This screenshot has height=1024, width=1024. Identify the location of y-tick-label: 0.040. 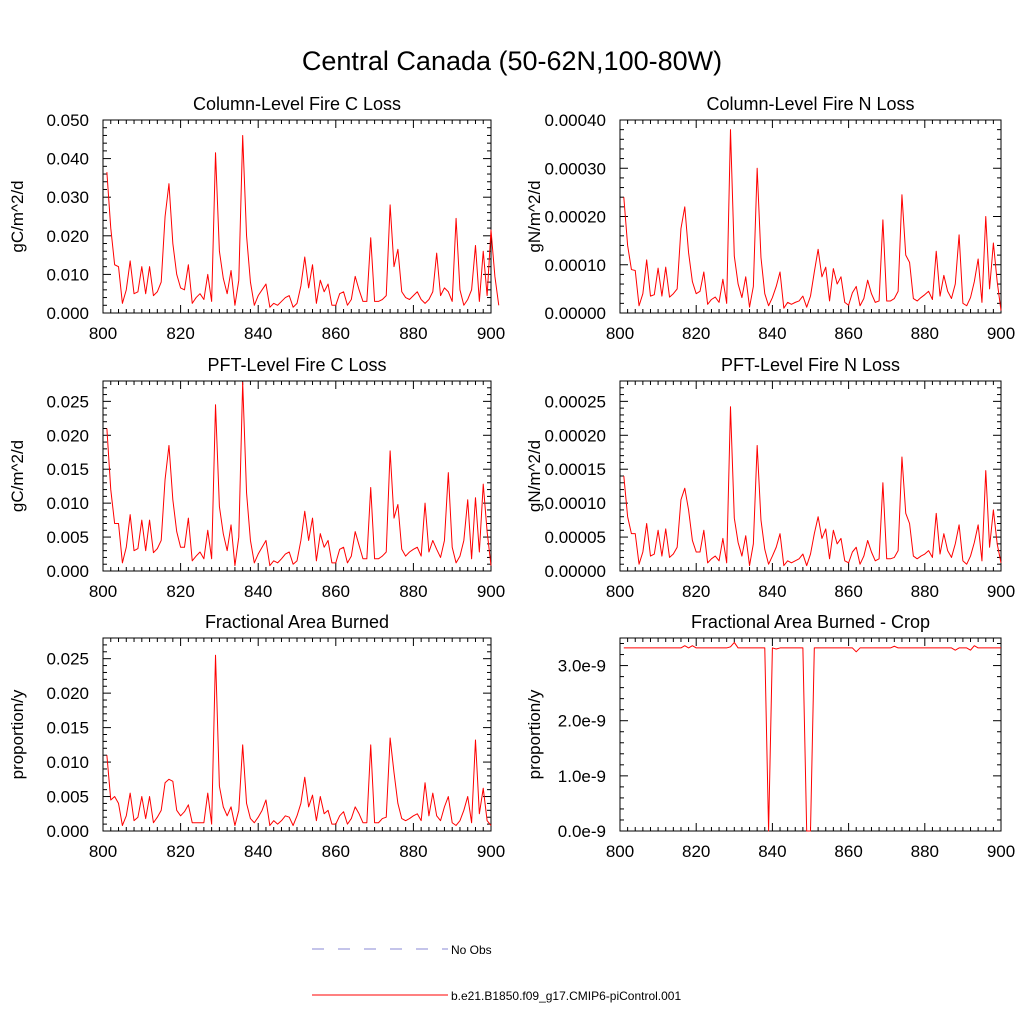
(67, 159).